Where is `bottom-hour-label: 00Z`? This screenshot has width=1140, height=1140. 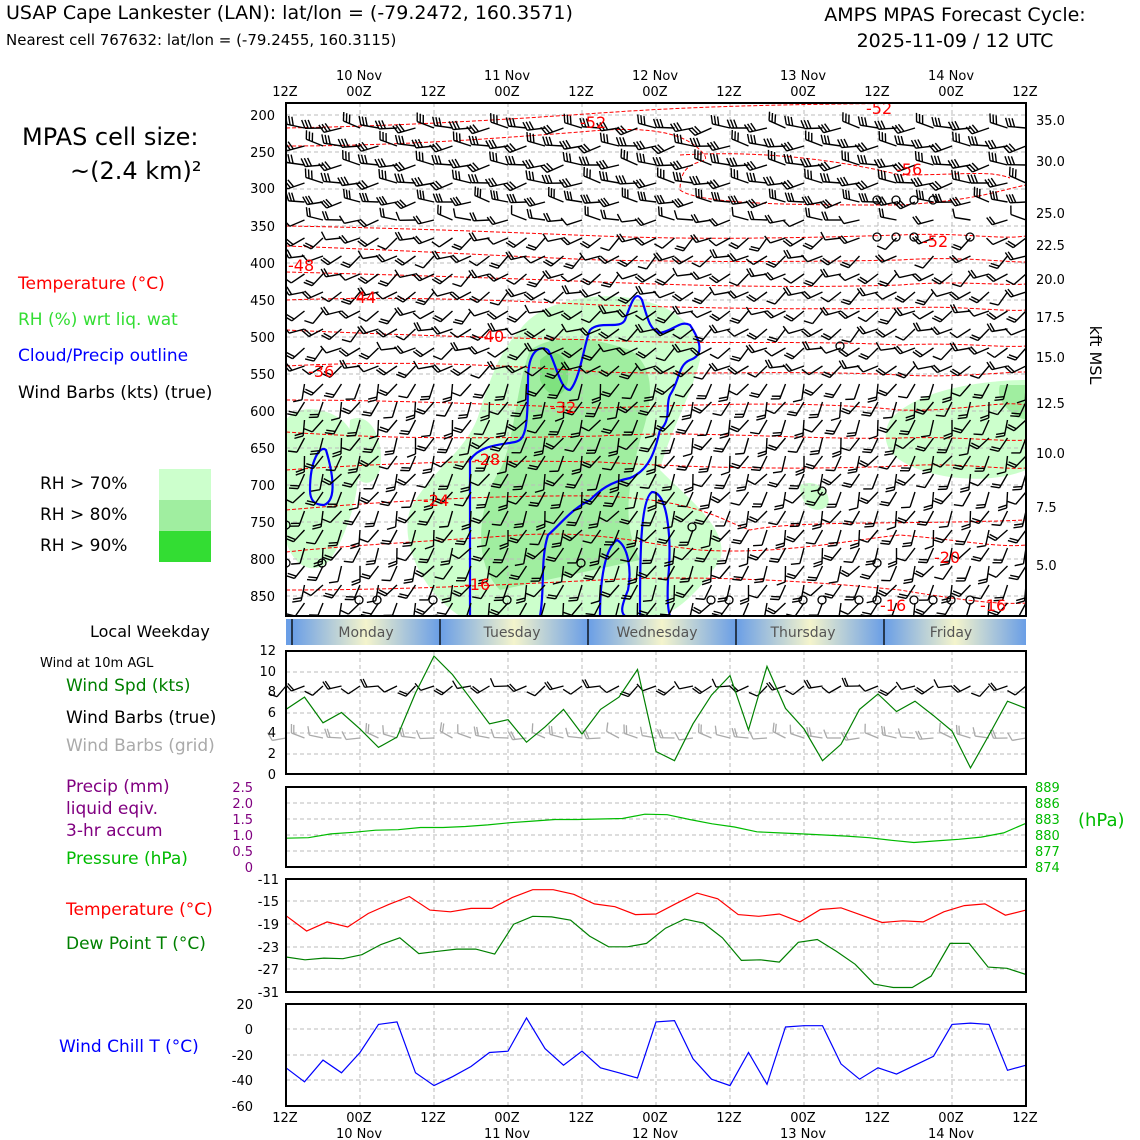
bottom-hour-label: 00Z is located at coordinates (359, 1118).